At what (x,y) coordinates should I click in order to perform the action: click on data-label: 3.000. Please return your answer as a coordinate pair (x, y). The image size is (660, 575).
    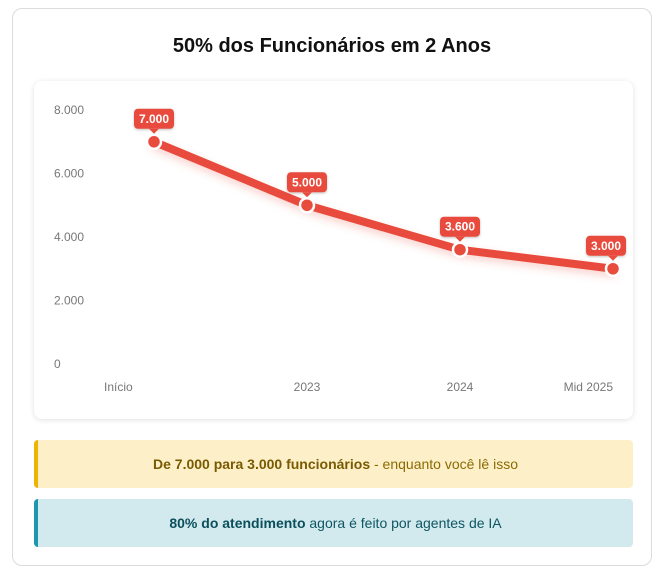
    Looking at the image, I should click on (606, 248).